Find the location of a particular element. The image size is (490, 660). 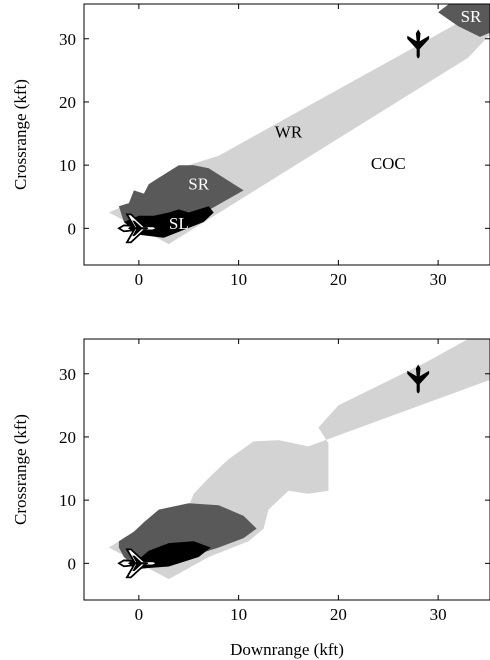

region-label-coc: COC is located at coordinates (388, 163).